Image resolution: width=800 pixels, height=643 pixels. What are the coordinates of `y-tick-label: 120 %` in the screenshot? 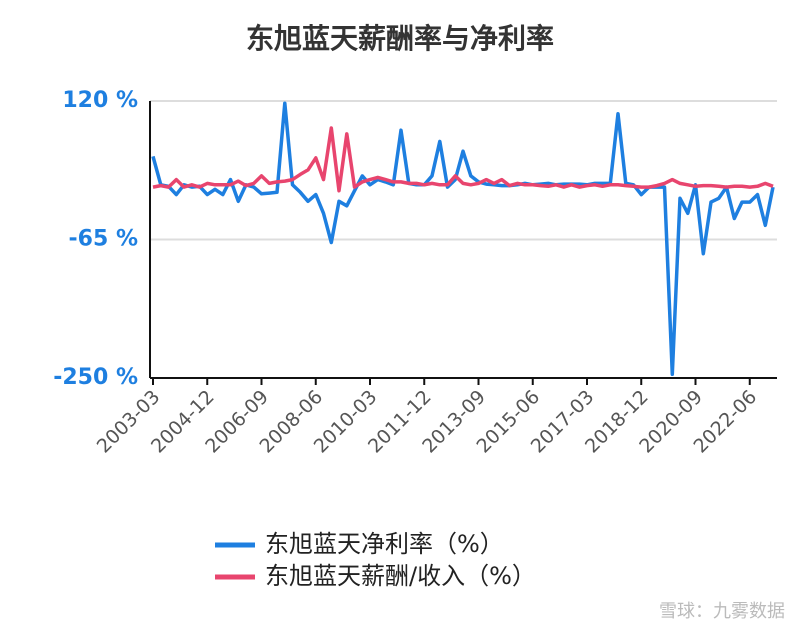 It's located at (100, 100).